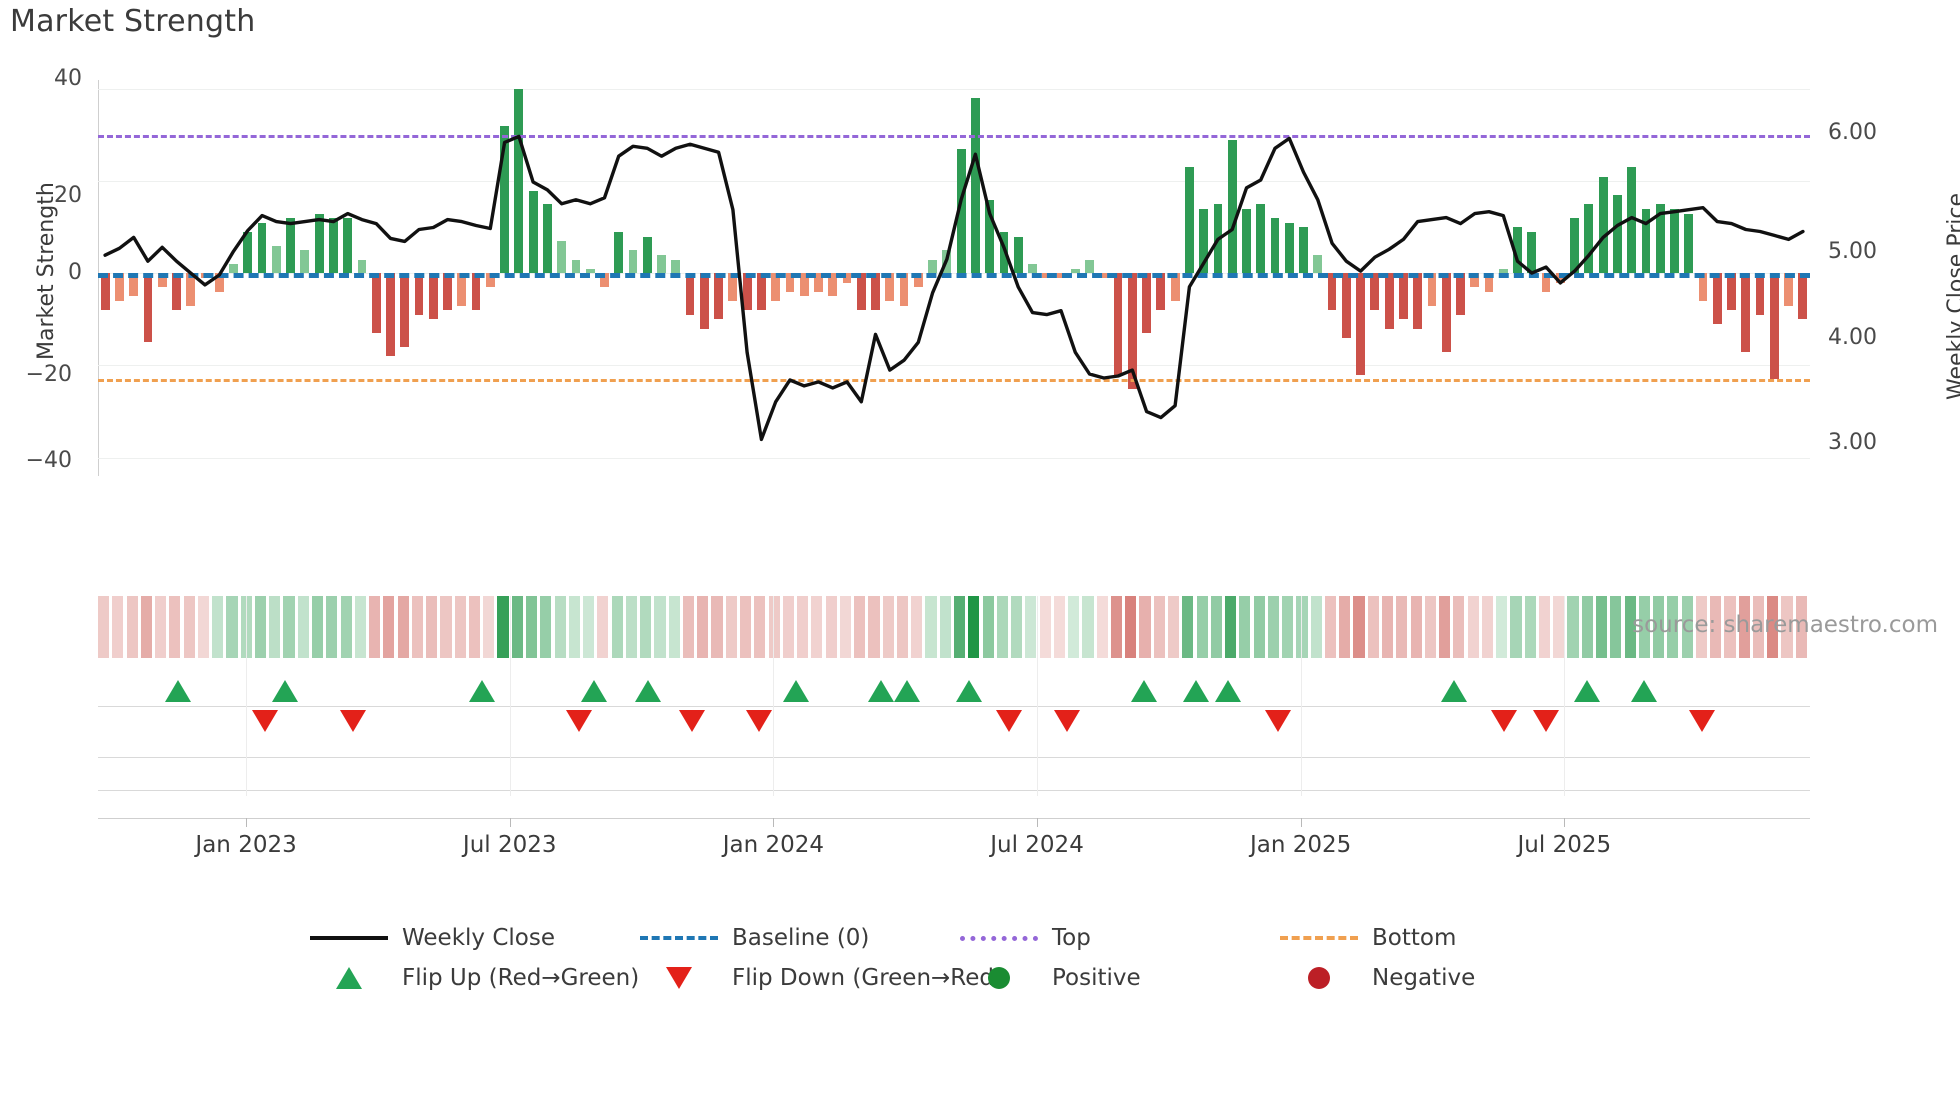  Describe the element at coordinates (246, 845) in the screenshot. I see `x-axis-label-jan-2023: Jan 2023` at that location.